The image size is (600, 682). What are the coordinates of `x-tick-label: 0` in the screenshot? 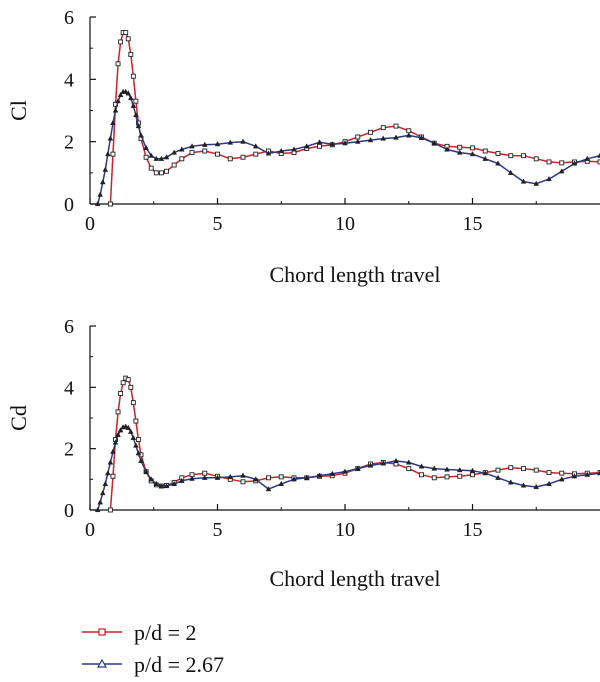 It's located at (90, 224).